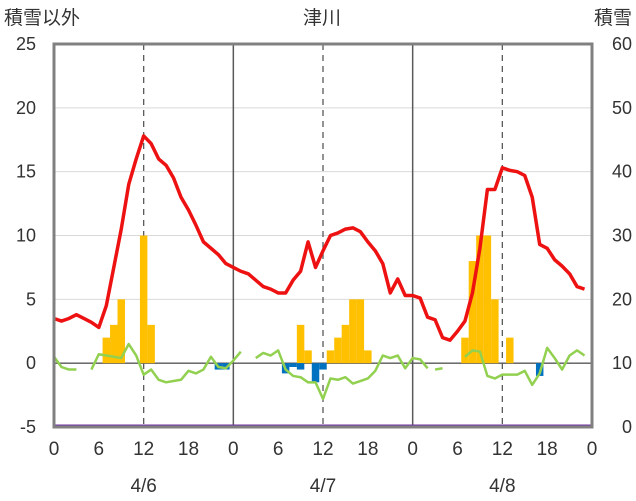  What do you see at coordinates (622, 299) in the screenshot?
I see `right-tick-label: 20` at bounding box center [622, 299].